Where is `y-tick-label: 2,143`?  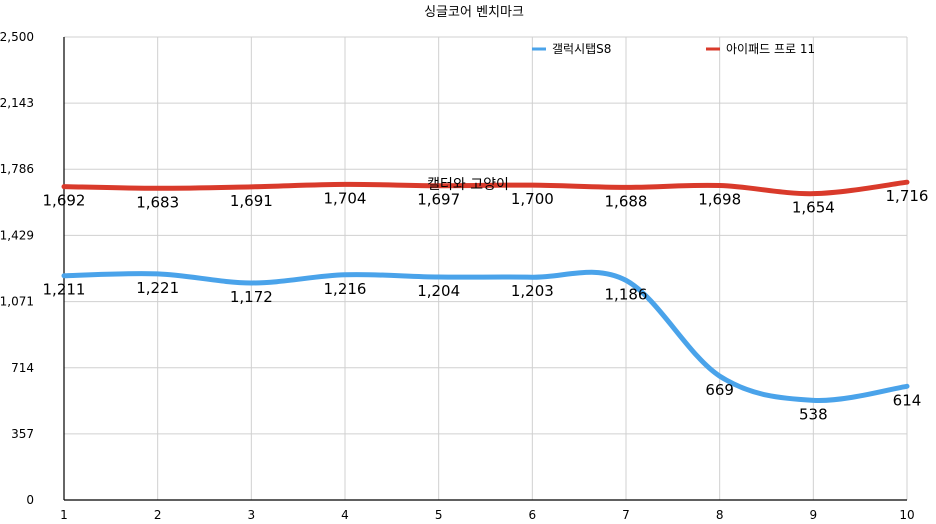
y-tick-label: 2,143 is located at coordinates (17, 103).